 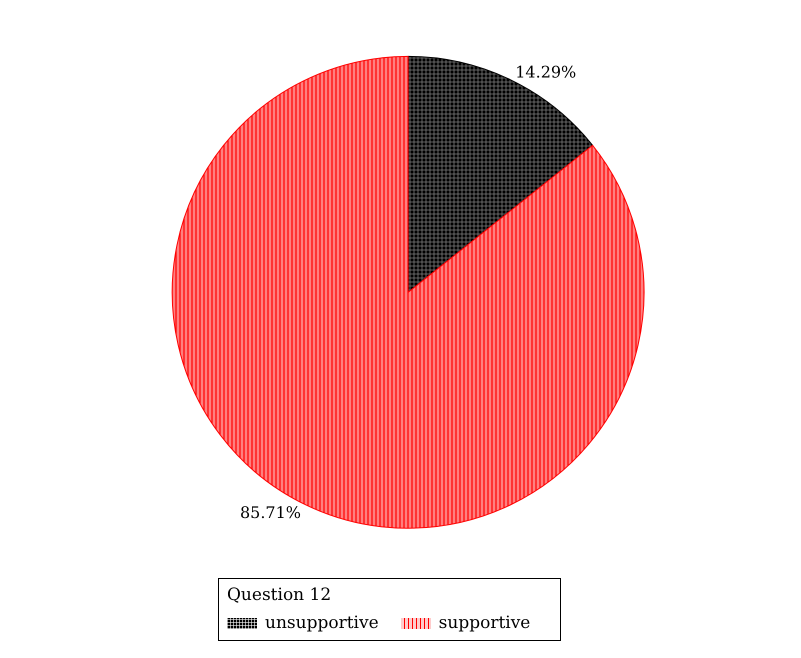 I want to click on legend-label: unsupportive, so click(x=322, y=623).